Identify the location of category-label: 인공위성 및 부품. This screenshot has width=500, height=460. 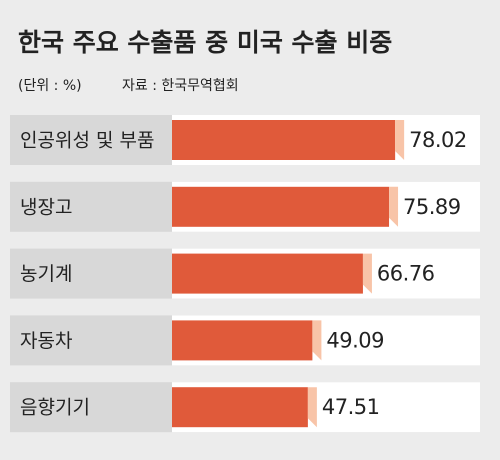
(87, 141).